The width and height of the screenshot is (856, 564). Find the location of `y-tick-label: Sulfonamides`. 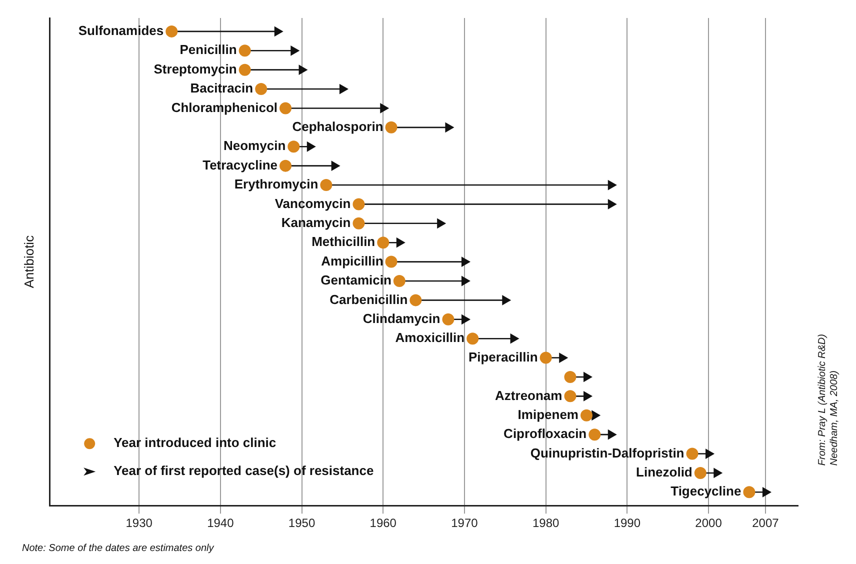

y-tick-label: Sulfonamides is located at coordinates (121, 30).